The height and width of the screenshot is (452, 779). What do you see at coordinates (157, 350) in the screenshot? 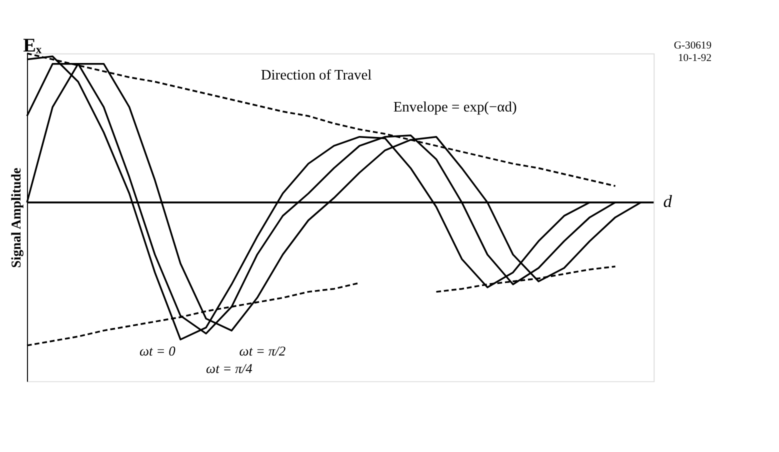
I see `series-label: ωt = 0` at bounding box center [157, 350].